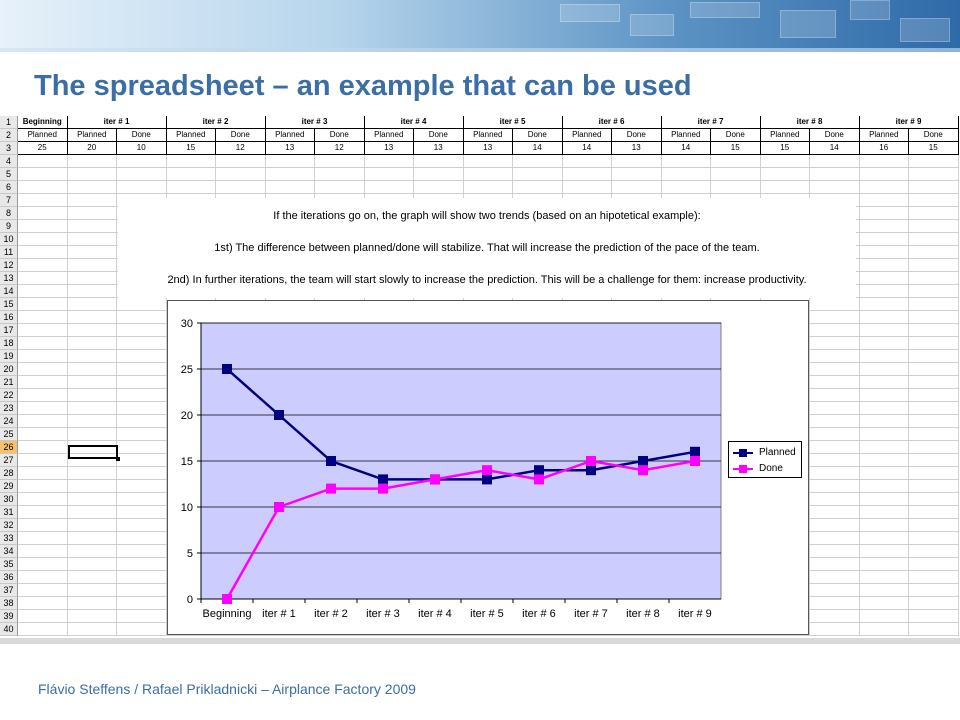 This screenshot has width=960, height=720. What do you see at coordinates (9, 551) in the screenshot?
I see `row-header: 34` at bounding box center [9, 551].